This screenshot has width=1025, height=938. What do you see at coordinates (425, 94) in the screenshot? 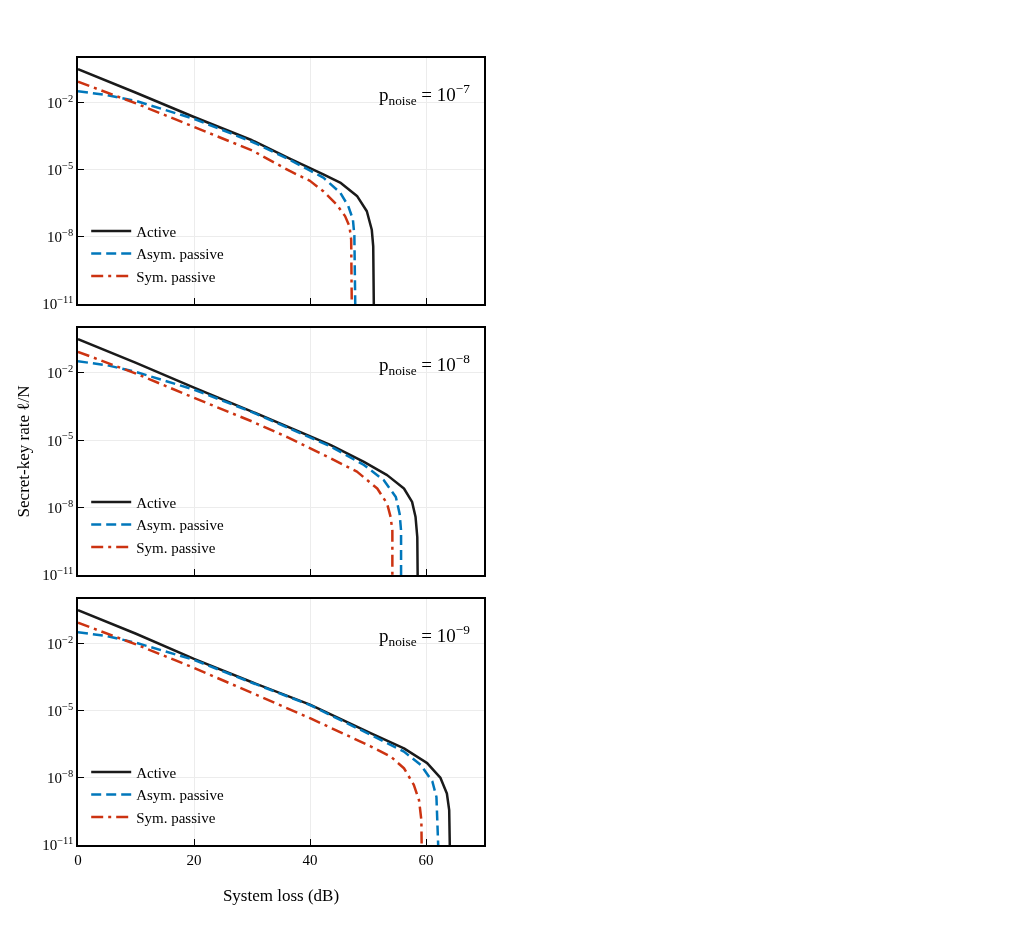
I see `annotation: p$_{noise}$ = 10$^{−7}$` at bounding box center [425, 94].